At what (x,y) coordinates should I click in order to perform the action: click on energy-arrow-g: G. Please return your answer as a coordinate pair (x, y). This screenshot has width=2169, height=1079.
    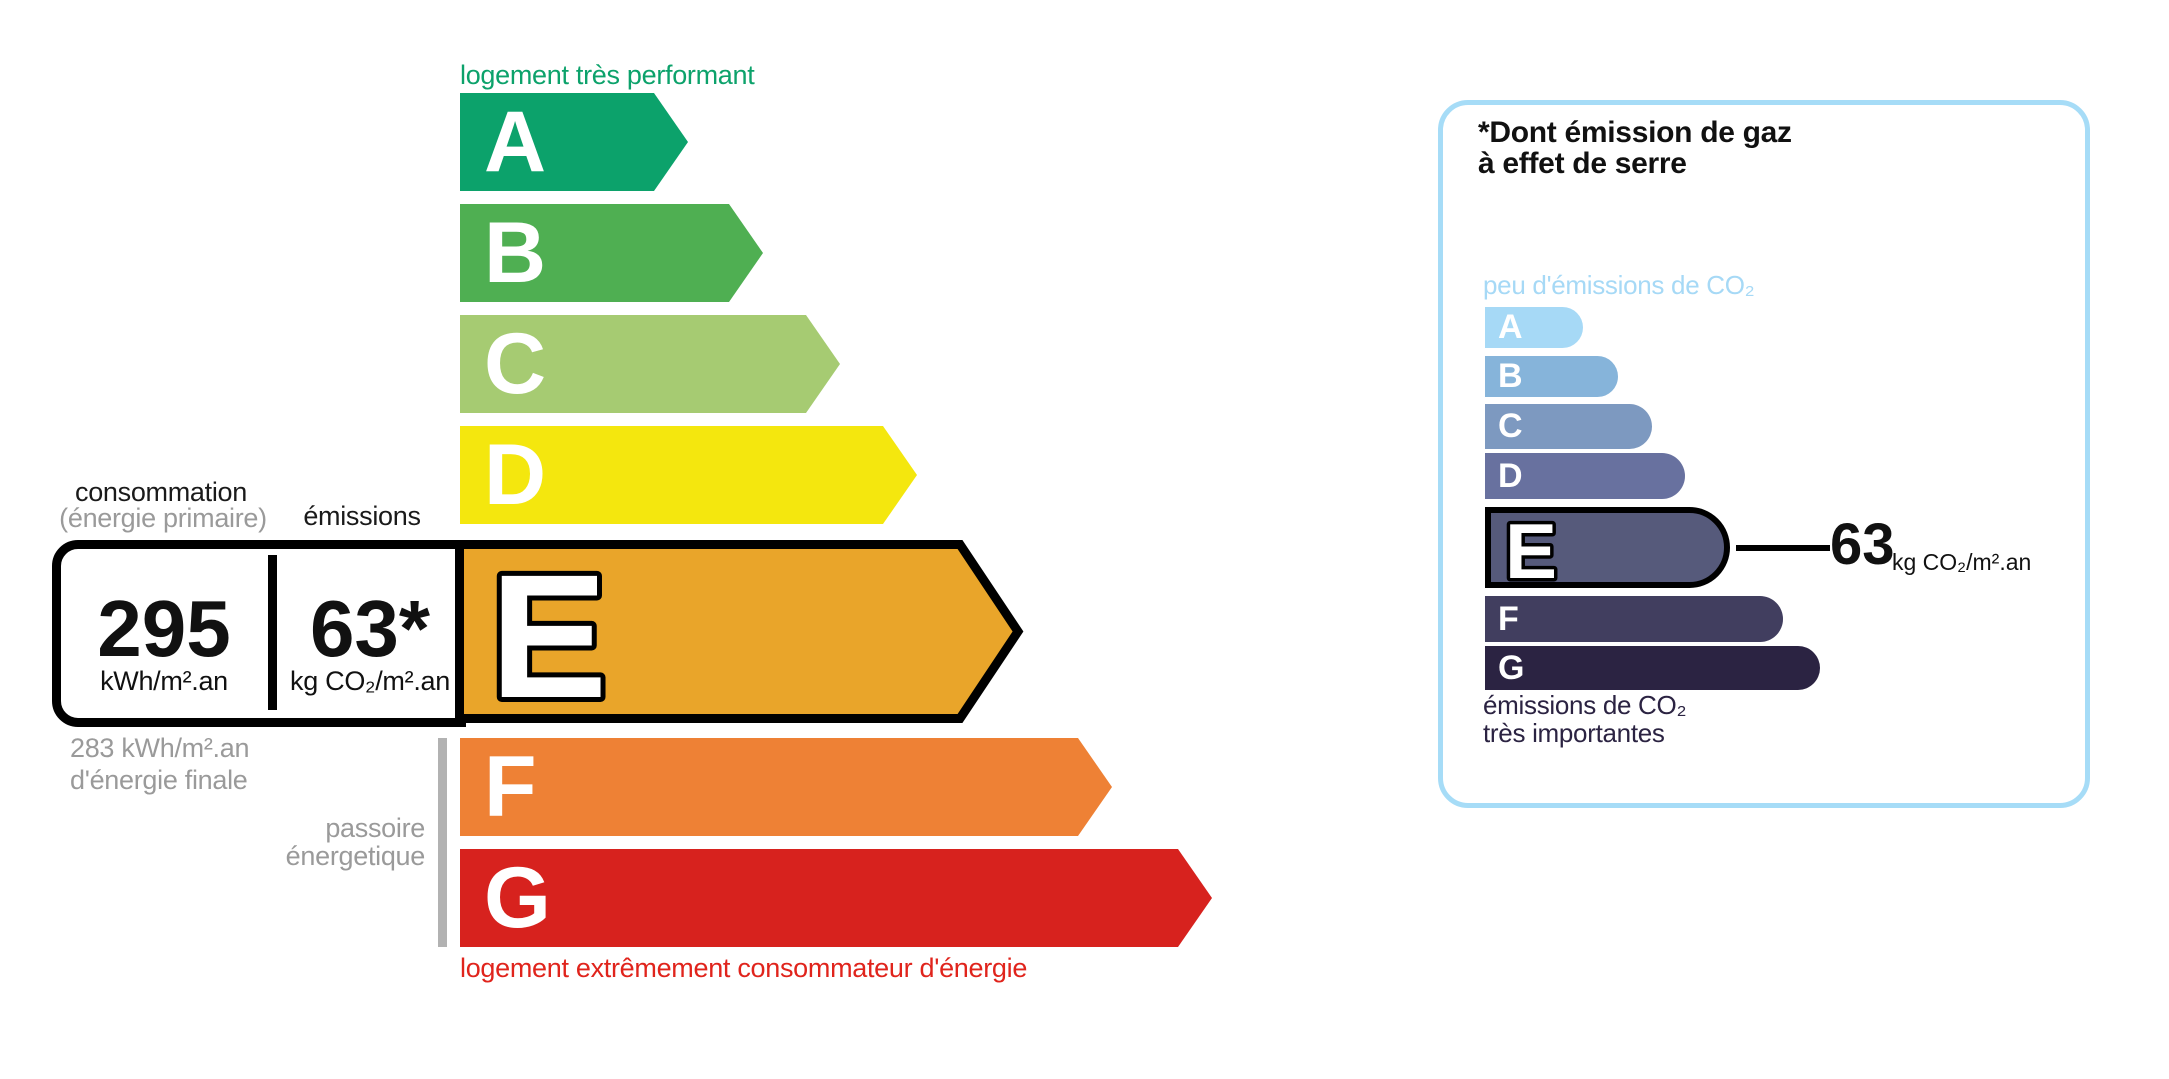
    Looking at the image, I should click on (836, 898).